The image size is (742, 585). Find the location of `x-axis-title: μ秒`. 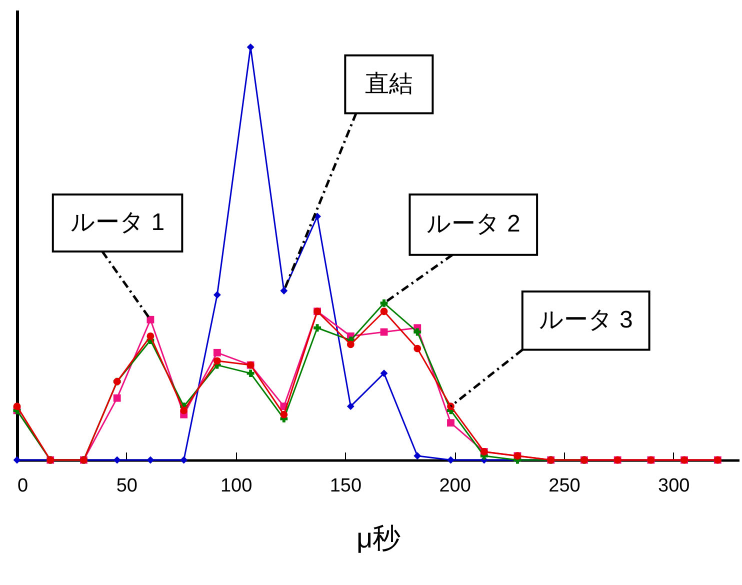

x-axis-title: μ秒 is located at coordinates (378, 538).